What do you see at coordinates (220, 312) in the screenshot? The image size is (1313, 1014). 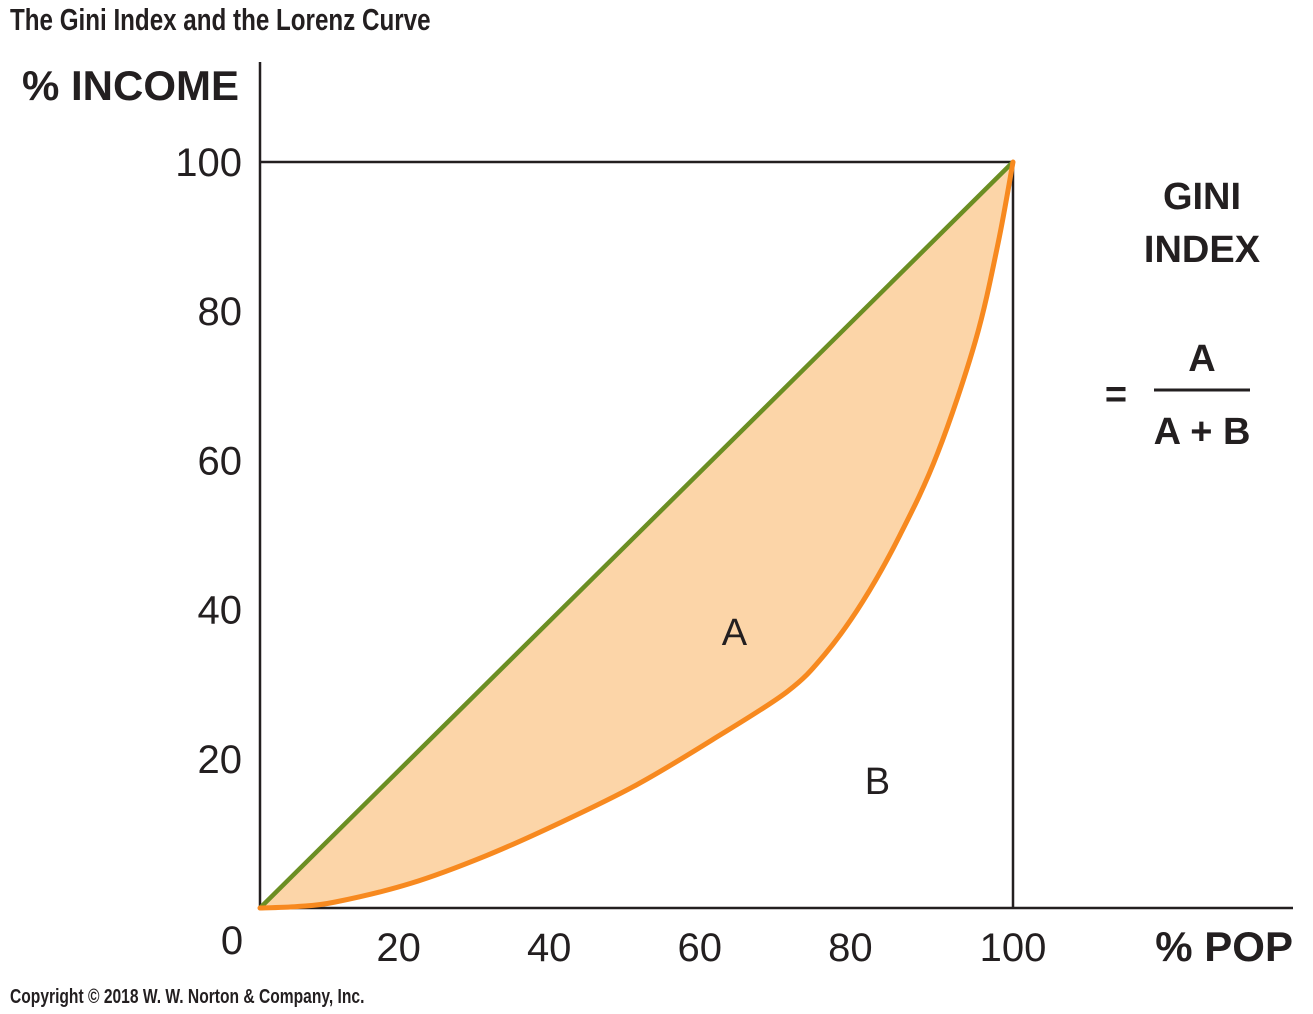 I see `y-tick-label: 80` at bounding box center [220, 312].